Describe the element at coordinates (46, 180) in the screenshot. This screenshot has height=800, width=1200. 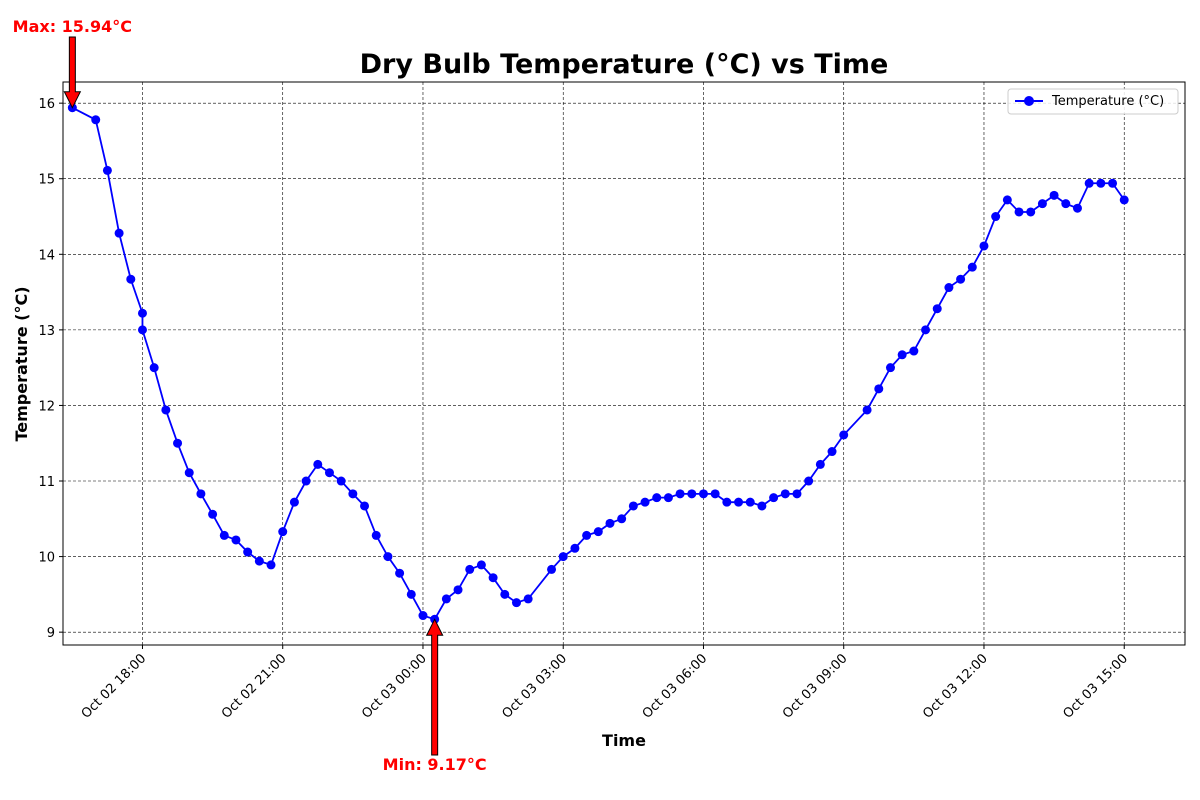
I see `y-tick-label: 15` at that location.